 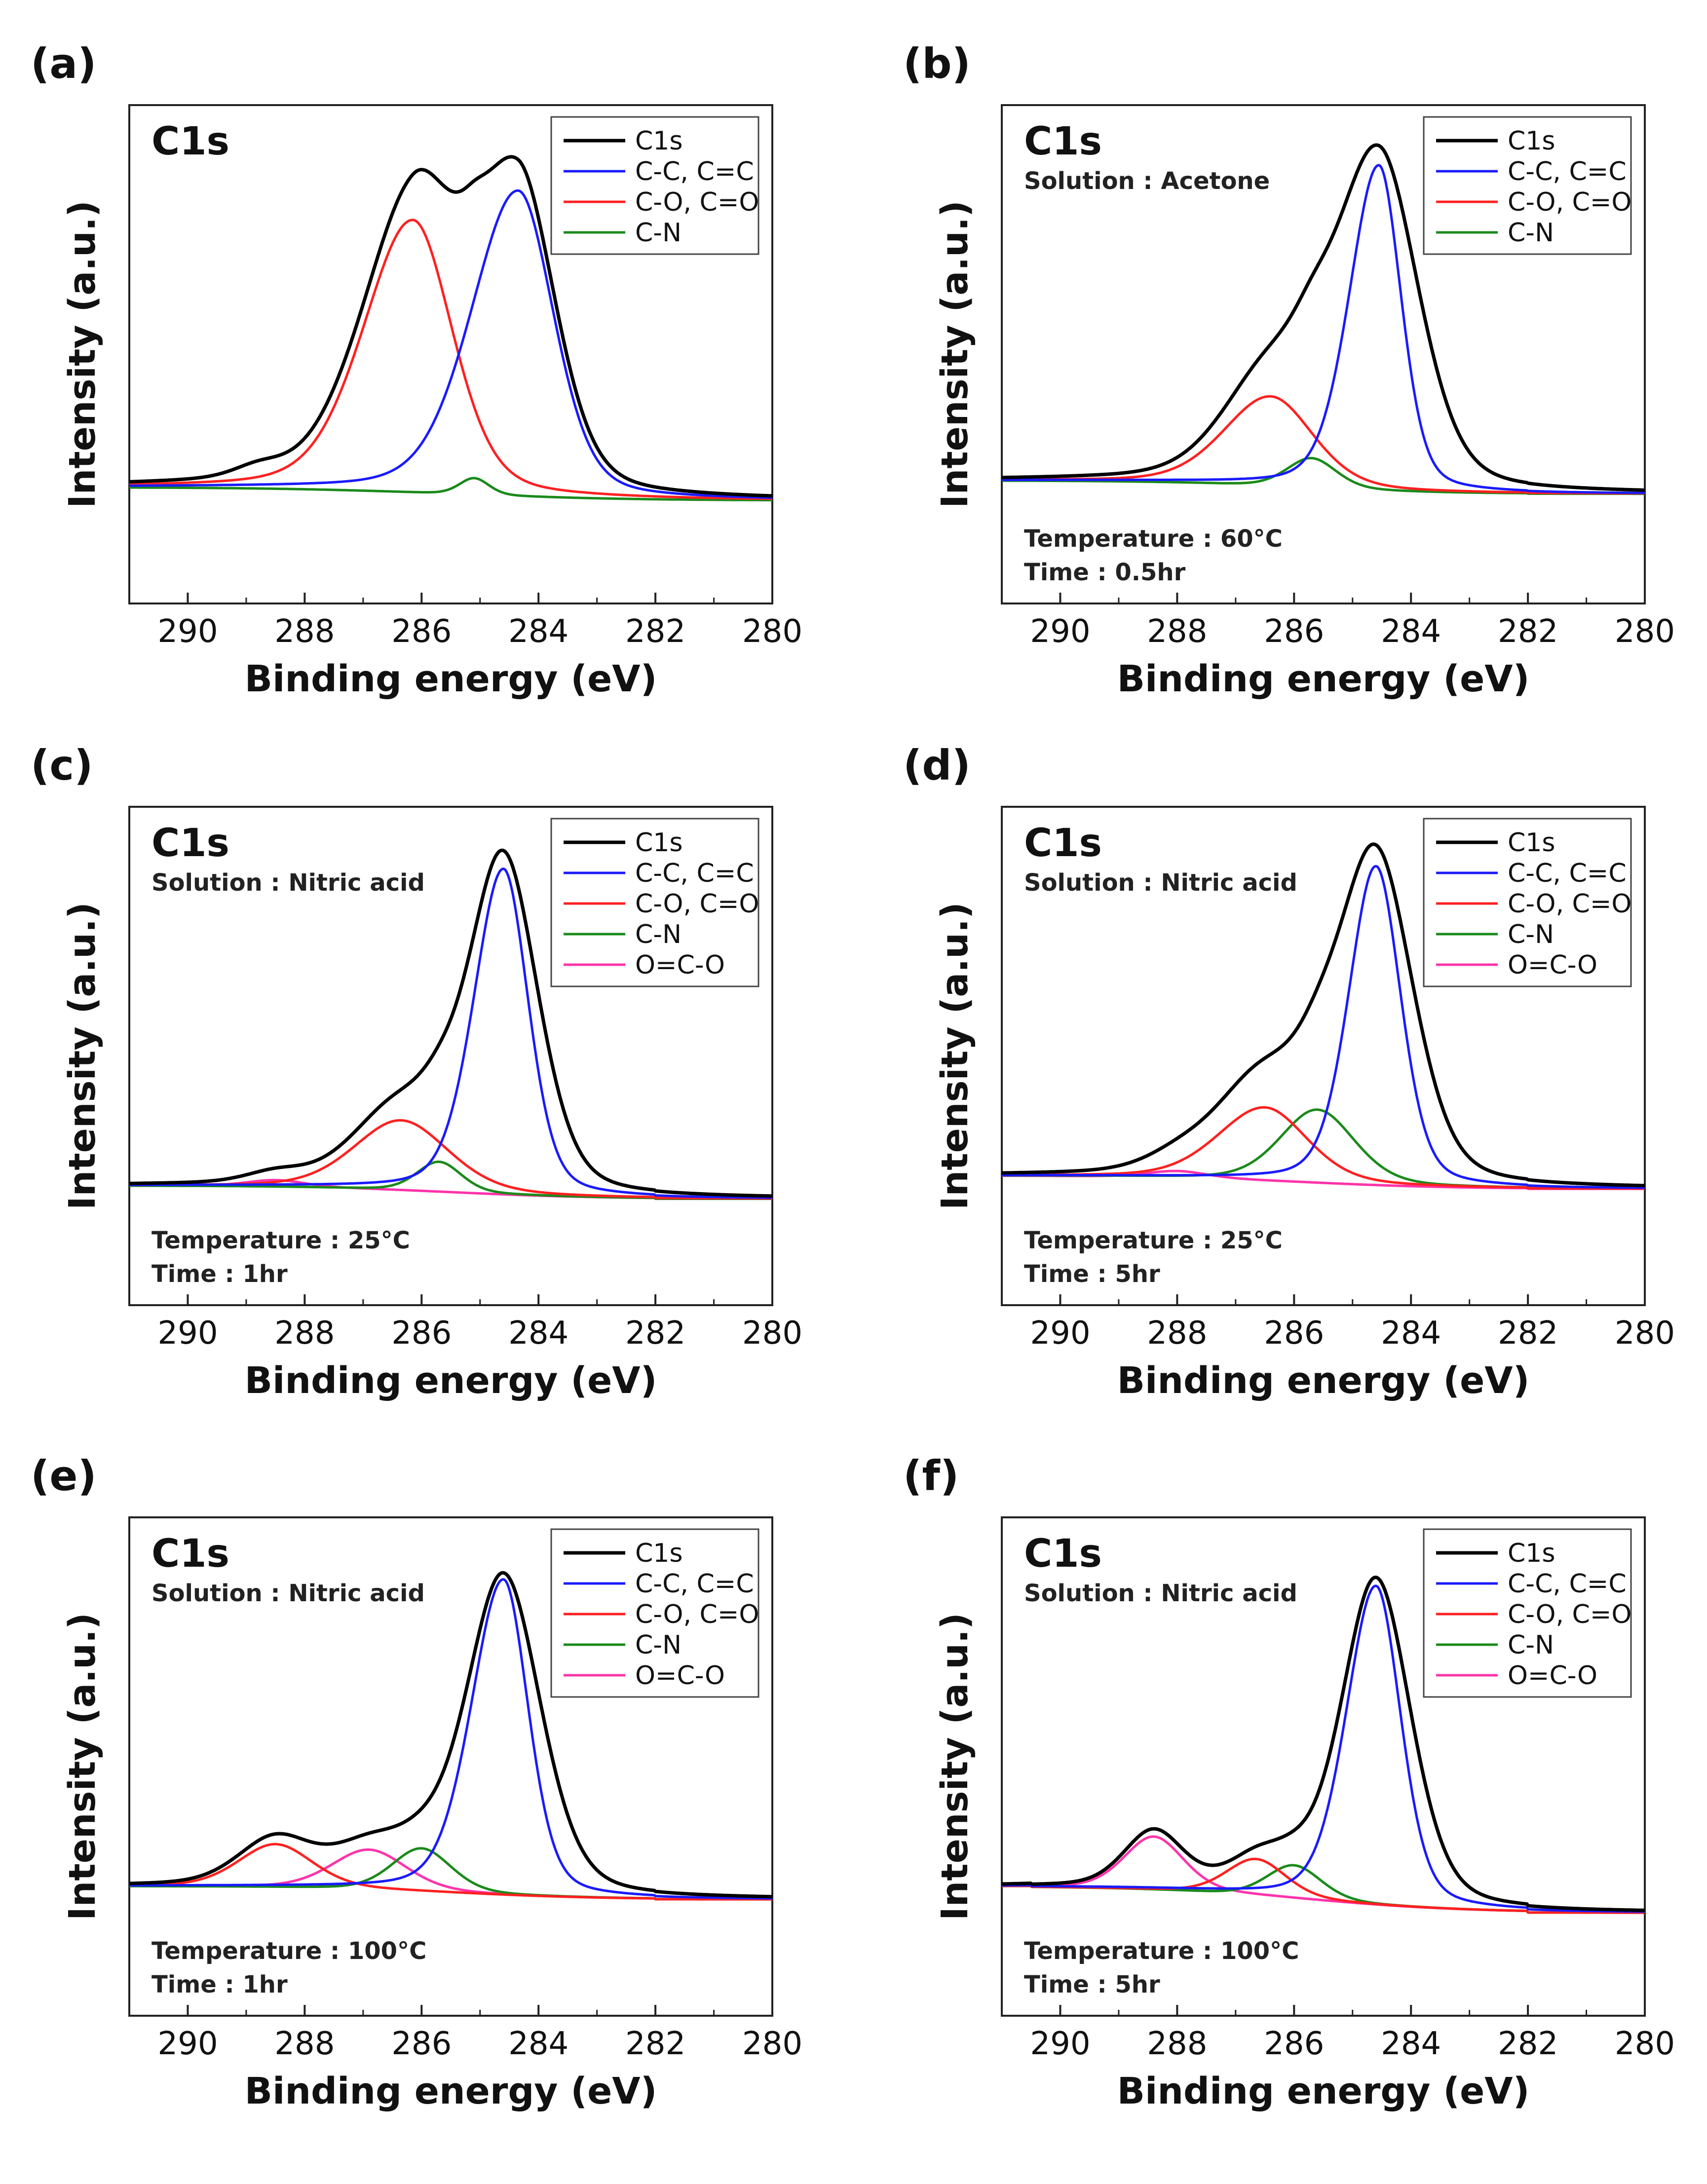 I want to click on condition-text: Temperature : 60°C, so click(x=1154, y=539).